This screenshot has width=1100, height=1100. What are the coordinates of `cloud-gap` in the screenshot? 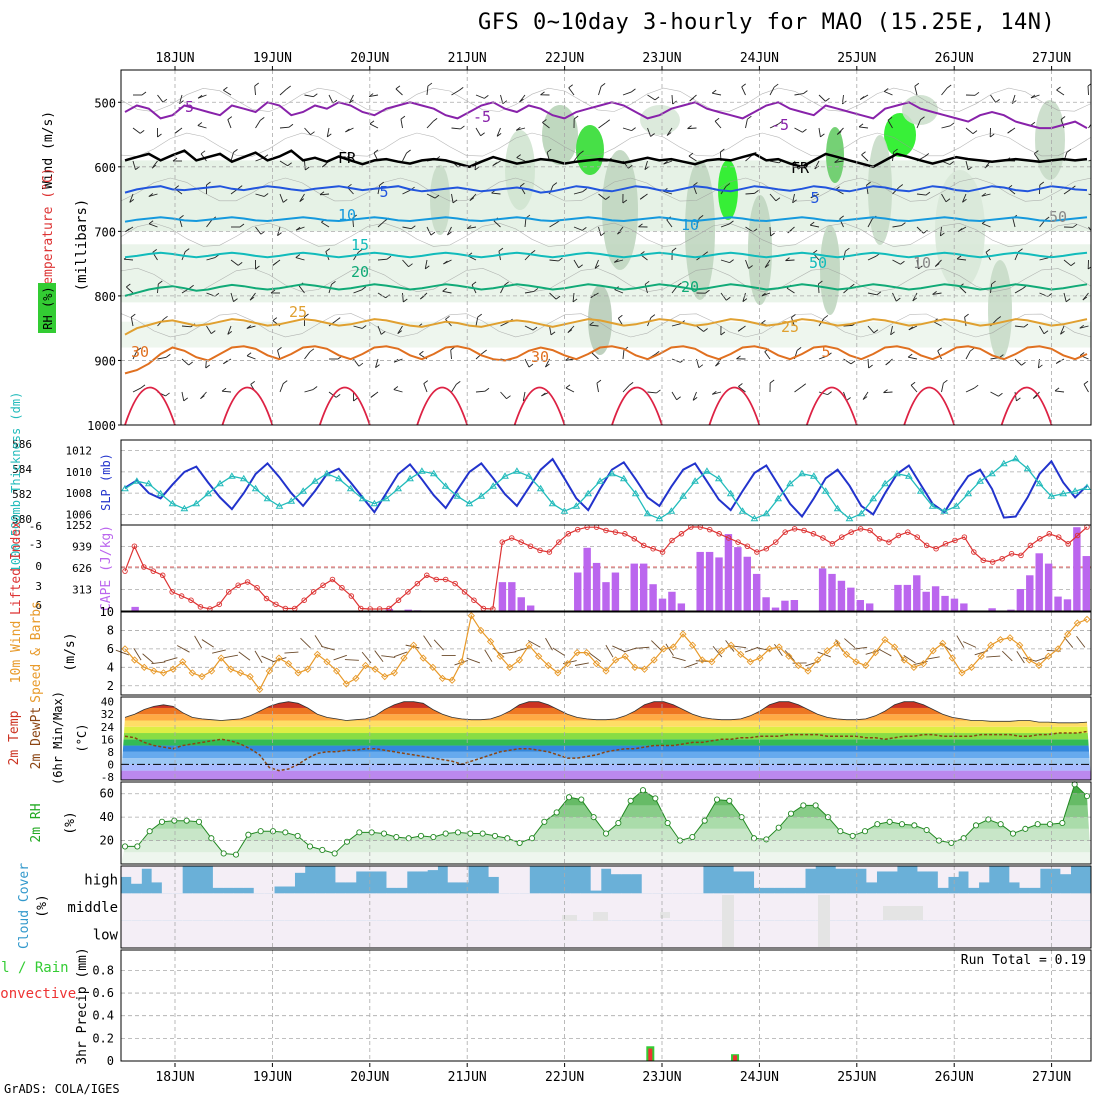 It's located at (569, 918).